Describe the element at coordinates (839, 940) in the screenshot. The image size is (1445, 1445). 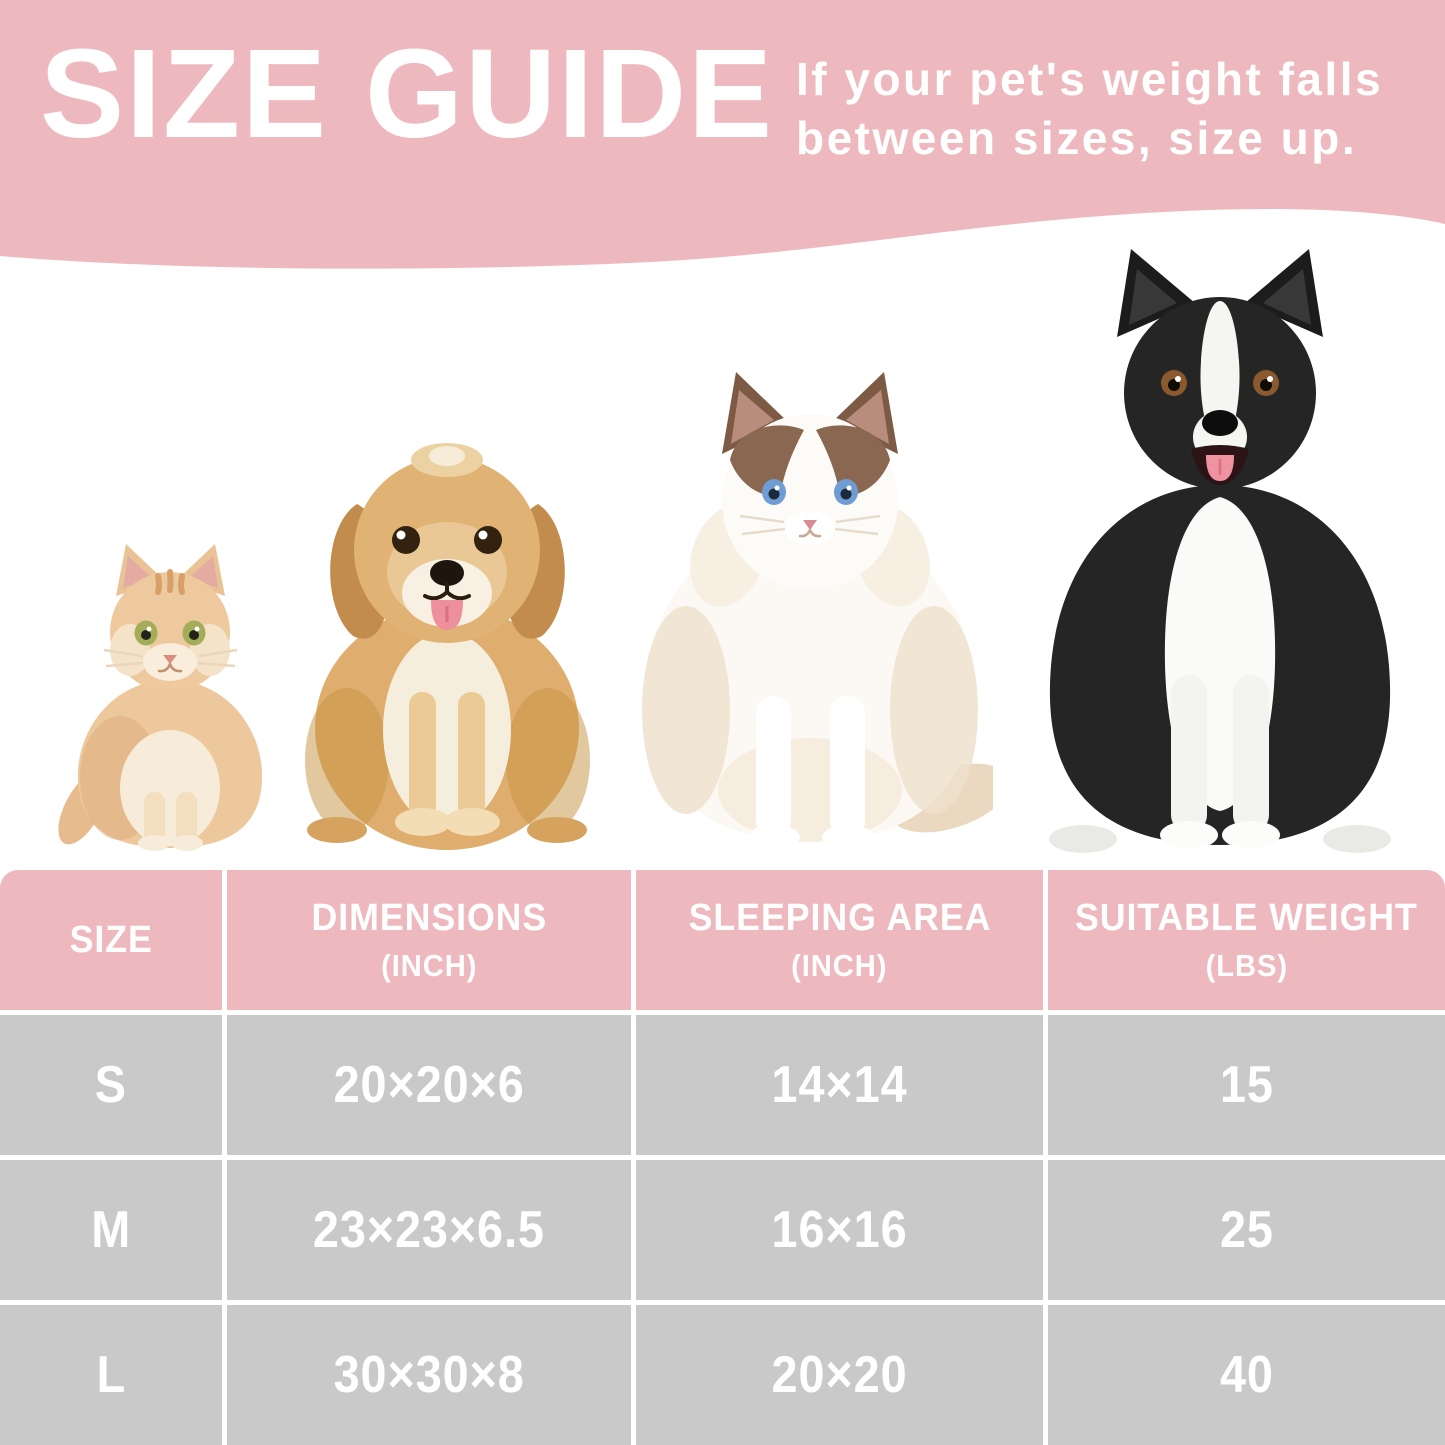
I see `column-header-sleeping-area: SLEEPING AREA (INCH)` at that location.